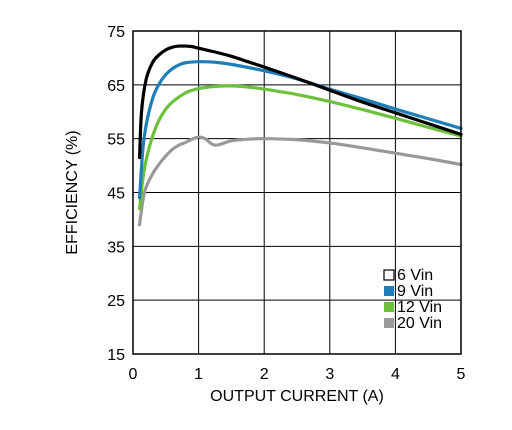 Image resolution: width=512 pixels, height=430 pixels. I want to click on legend-label: 6 Vin, so click(415, 275).